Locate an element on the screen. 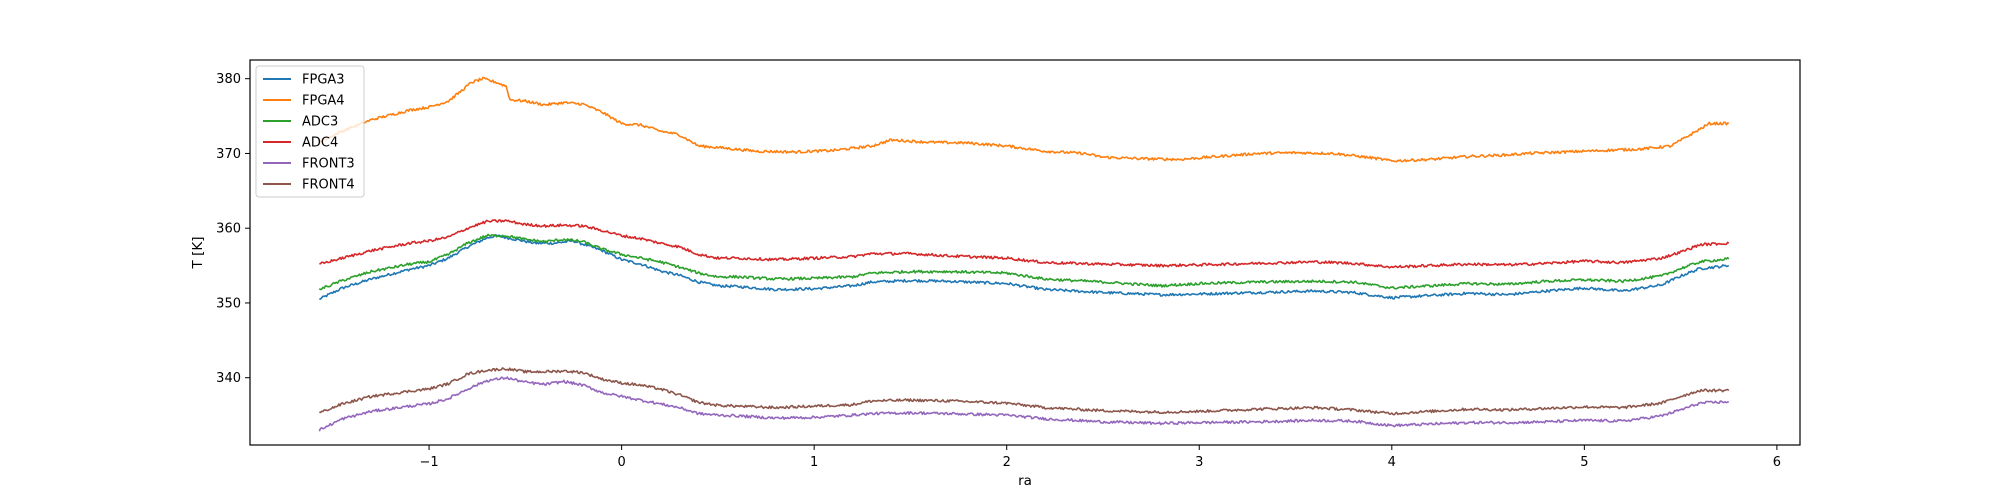  legend-box is located at coordinates (310, 131).